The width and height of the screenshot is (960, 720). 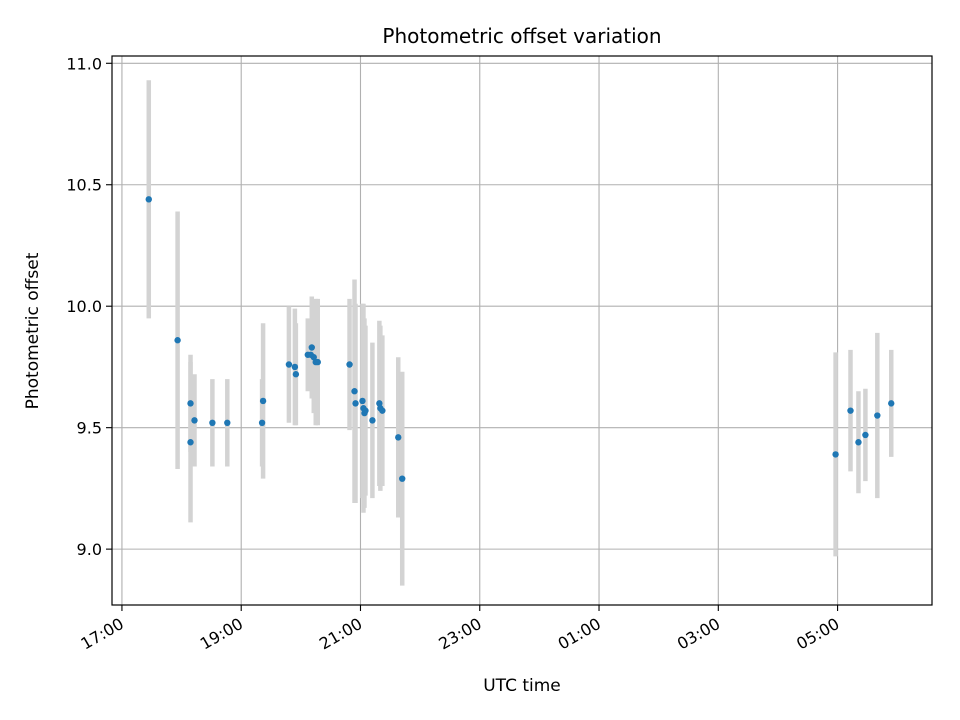 I want to click on y-tick-label: 9.5, so click(x=89, y=428).